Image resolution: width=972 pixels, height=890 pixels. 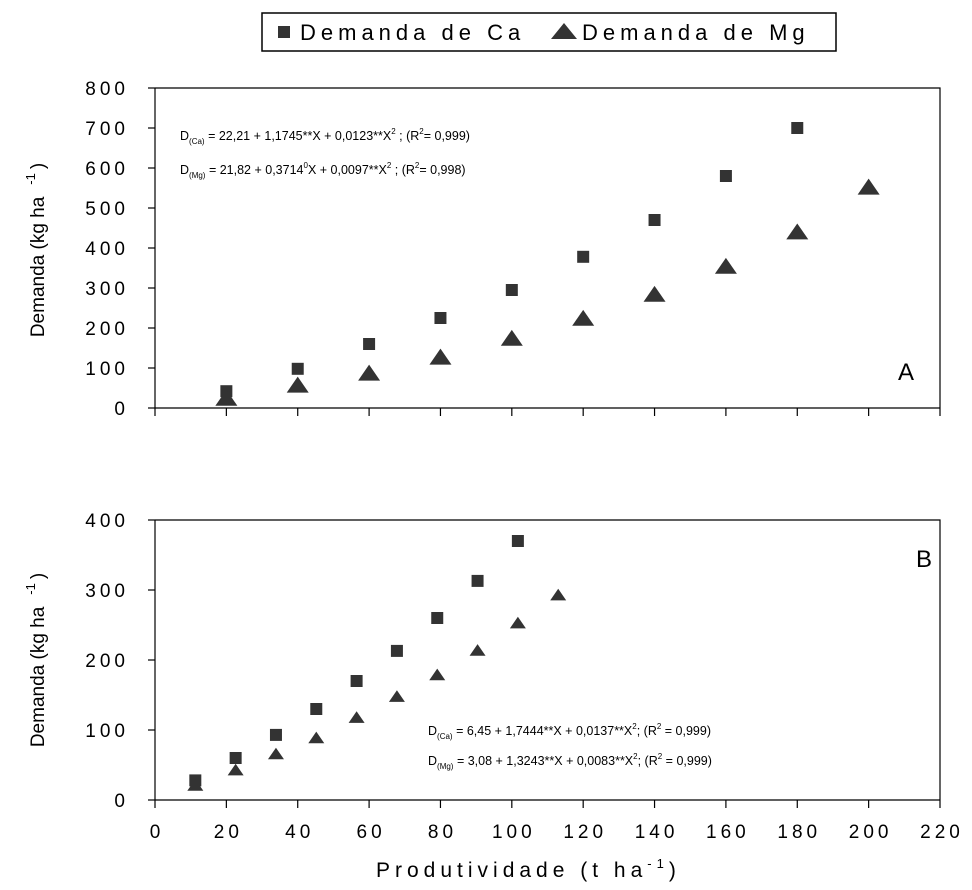 I want to click on legend-ca-marker, so click(x=284, y=32).